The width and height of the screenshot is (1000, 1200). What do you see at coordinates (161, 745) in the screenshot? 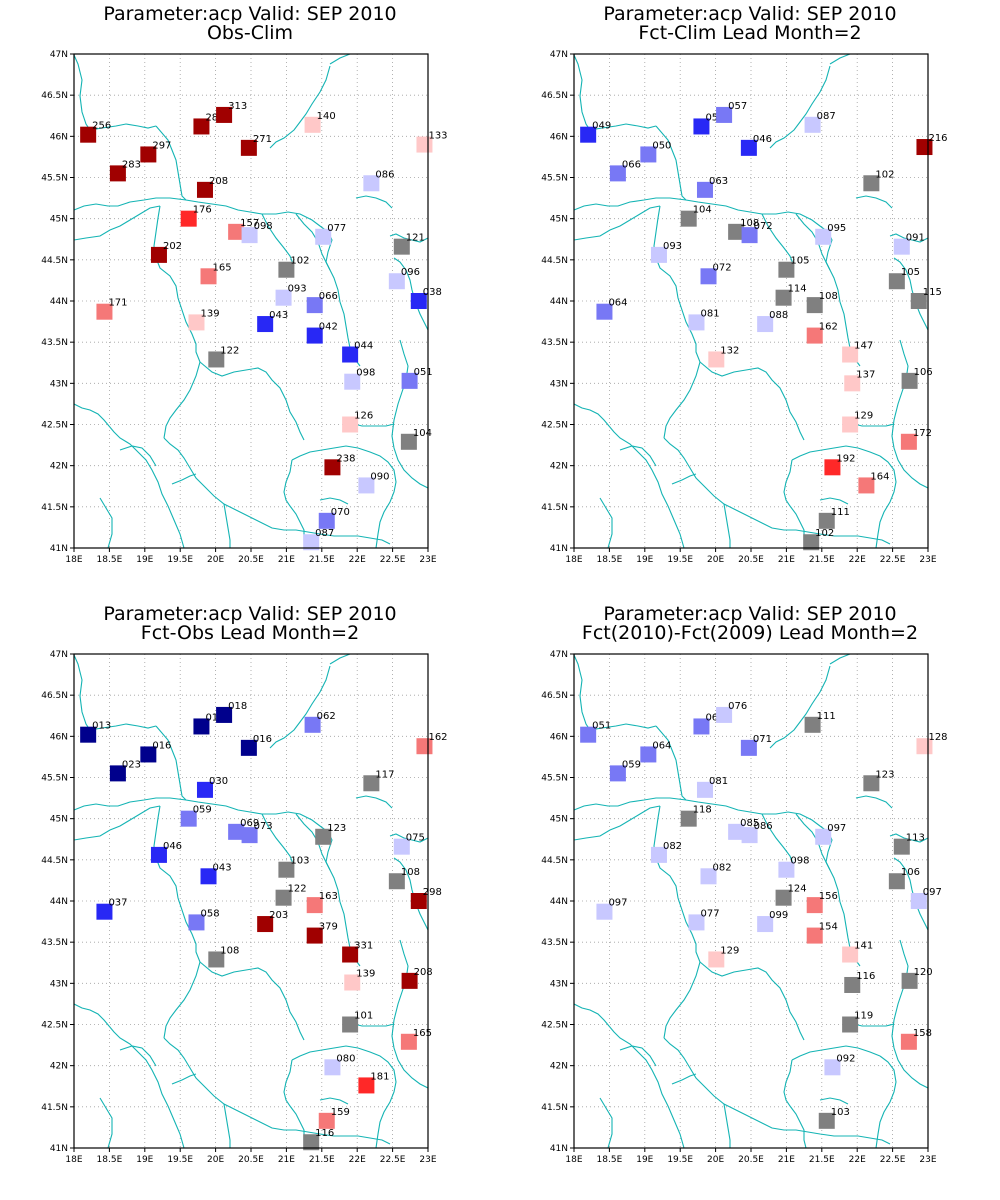
I see `station-value: 016` at bounding box center [161, 745].